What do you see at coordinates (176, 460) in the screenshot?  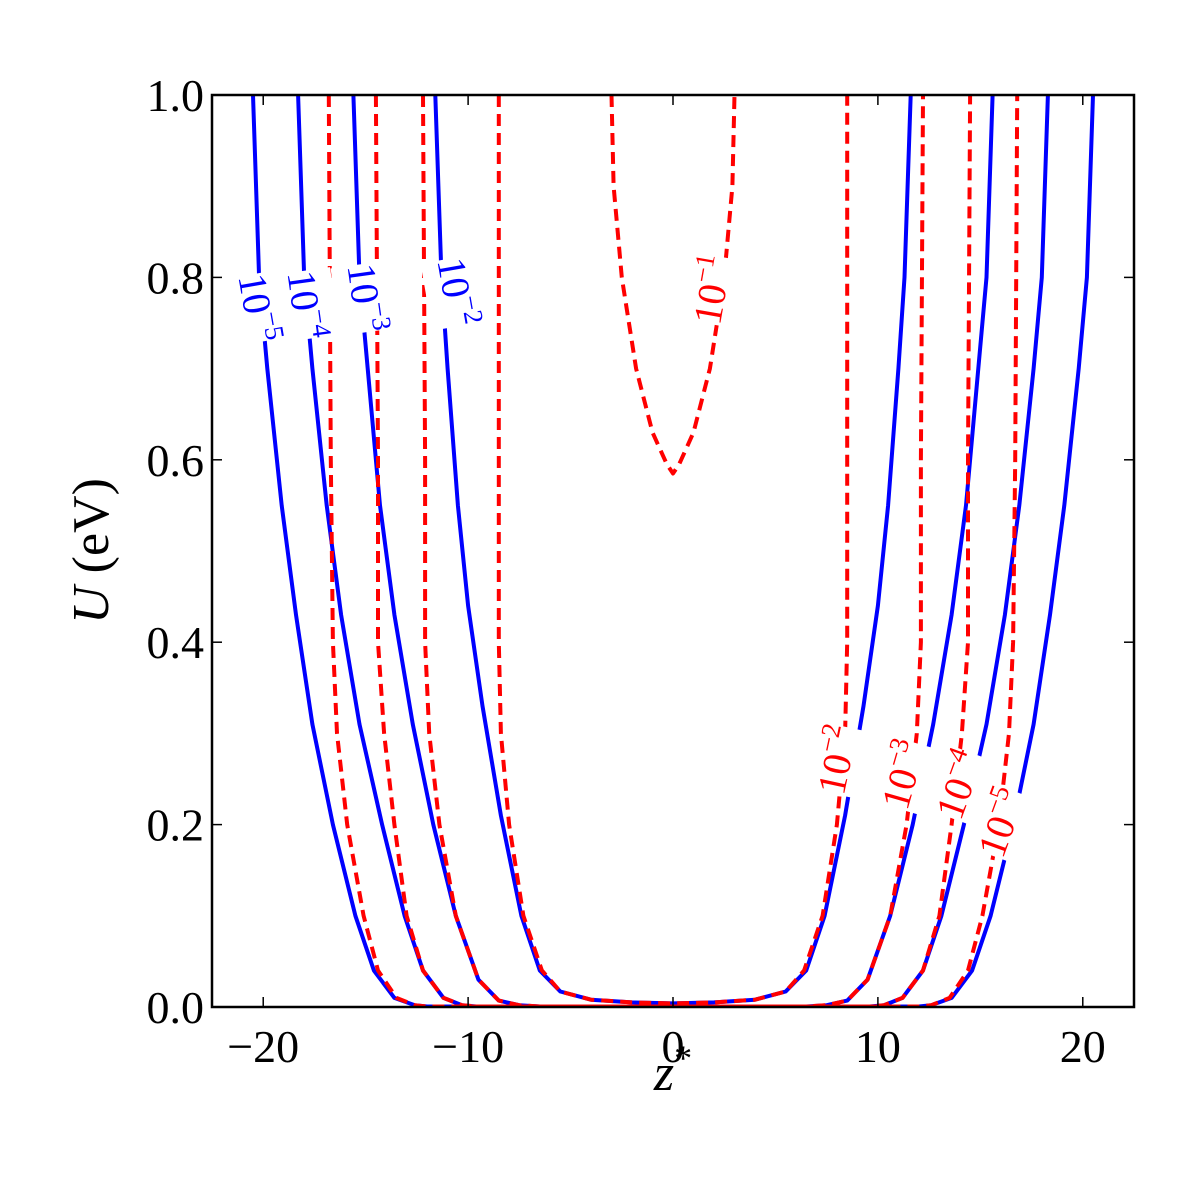 I see `y-tick-label-3: 0.6` at bounding box center [176, 460].